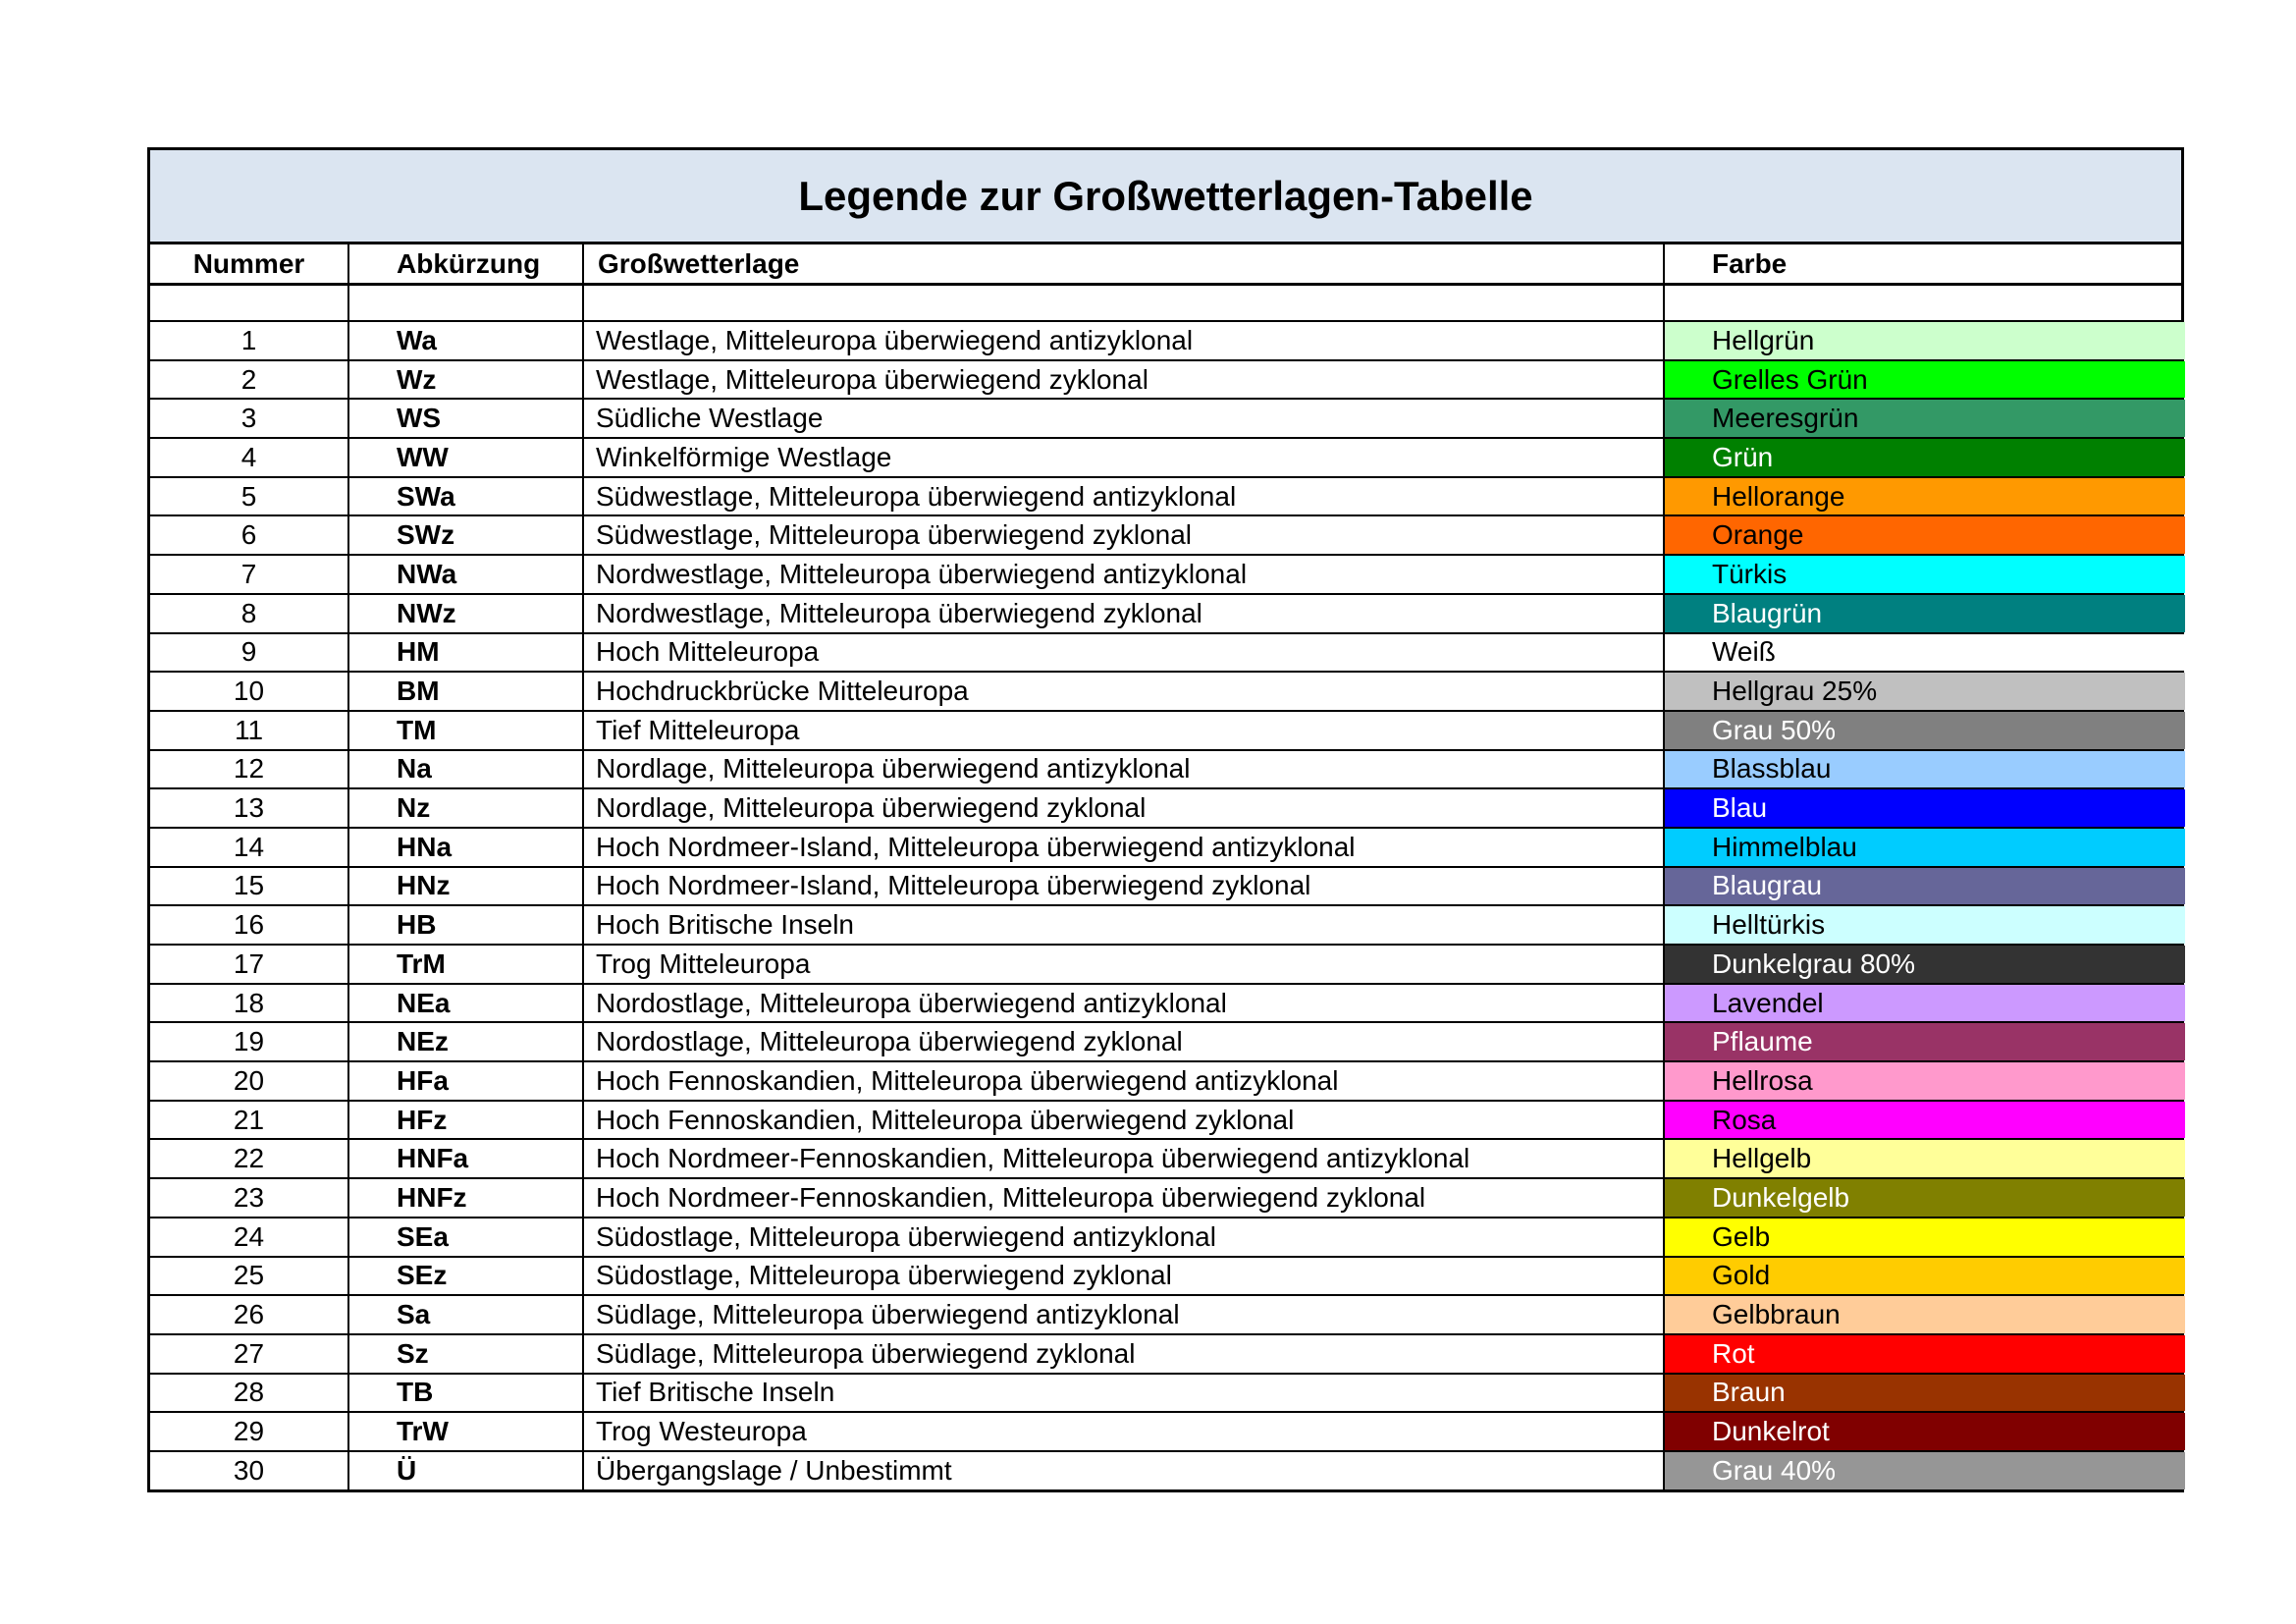  I want to click on row-number-cell: 22, so click(250, 1159).